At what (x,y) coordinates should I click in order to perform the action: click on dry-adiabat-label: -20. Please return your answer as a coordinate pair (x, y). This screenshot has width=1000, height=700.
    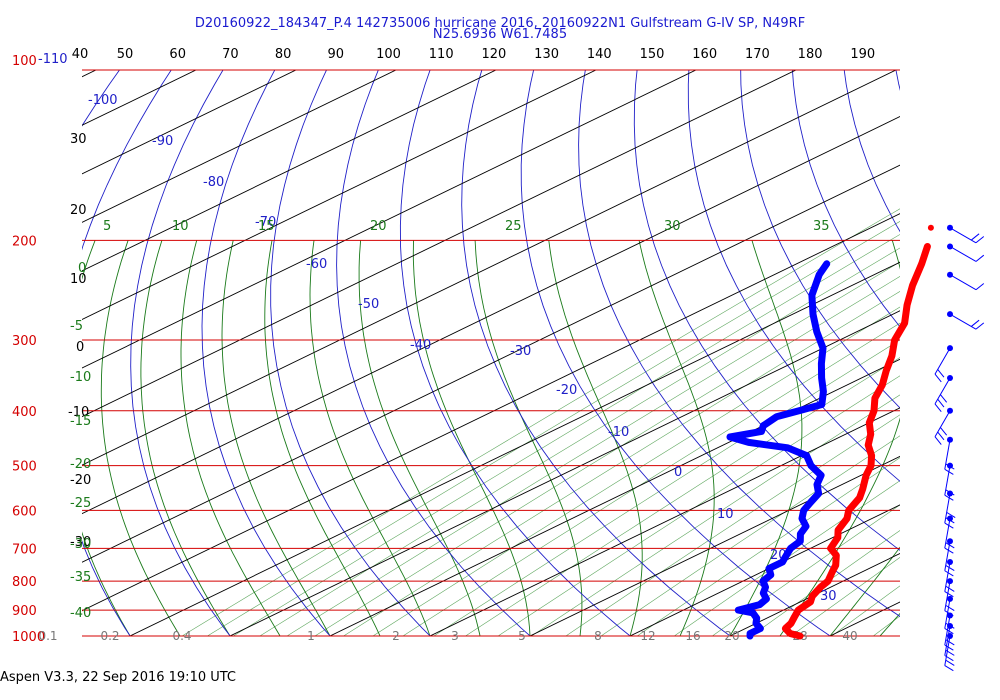
    Looking at the image, I should click on (566, 390).